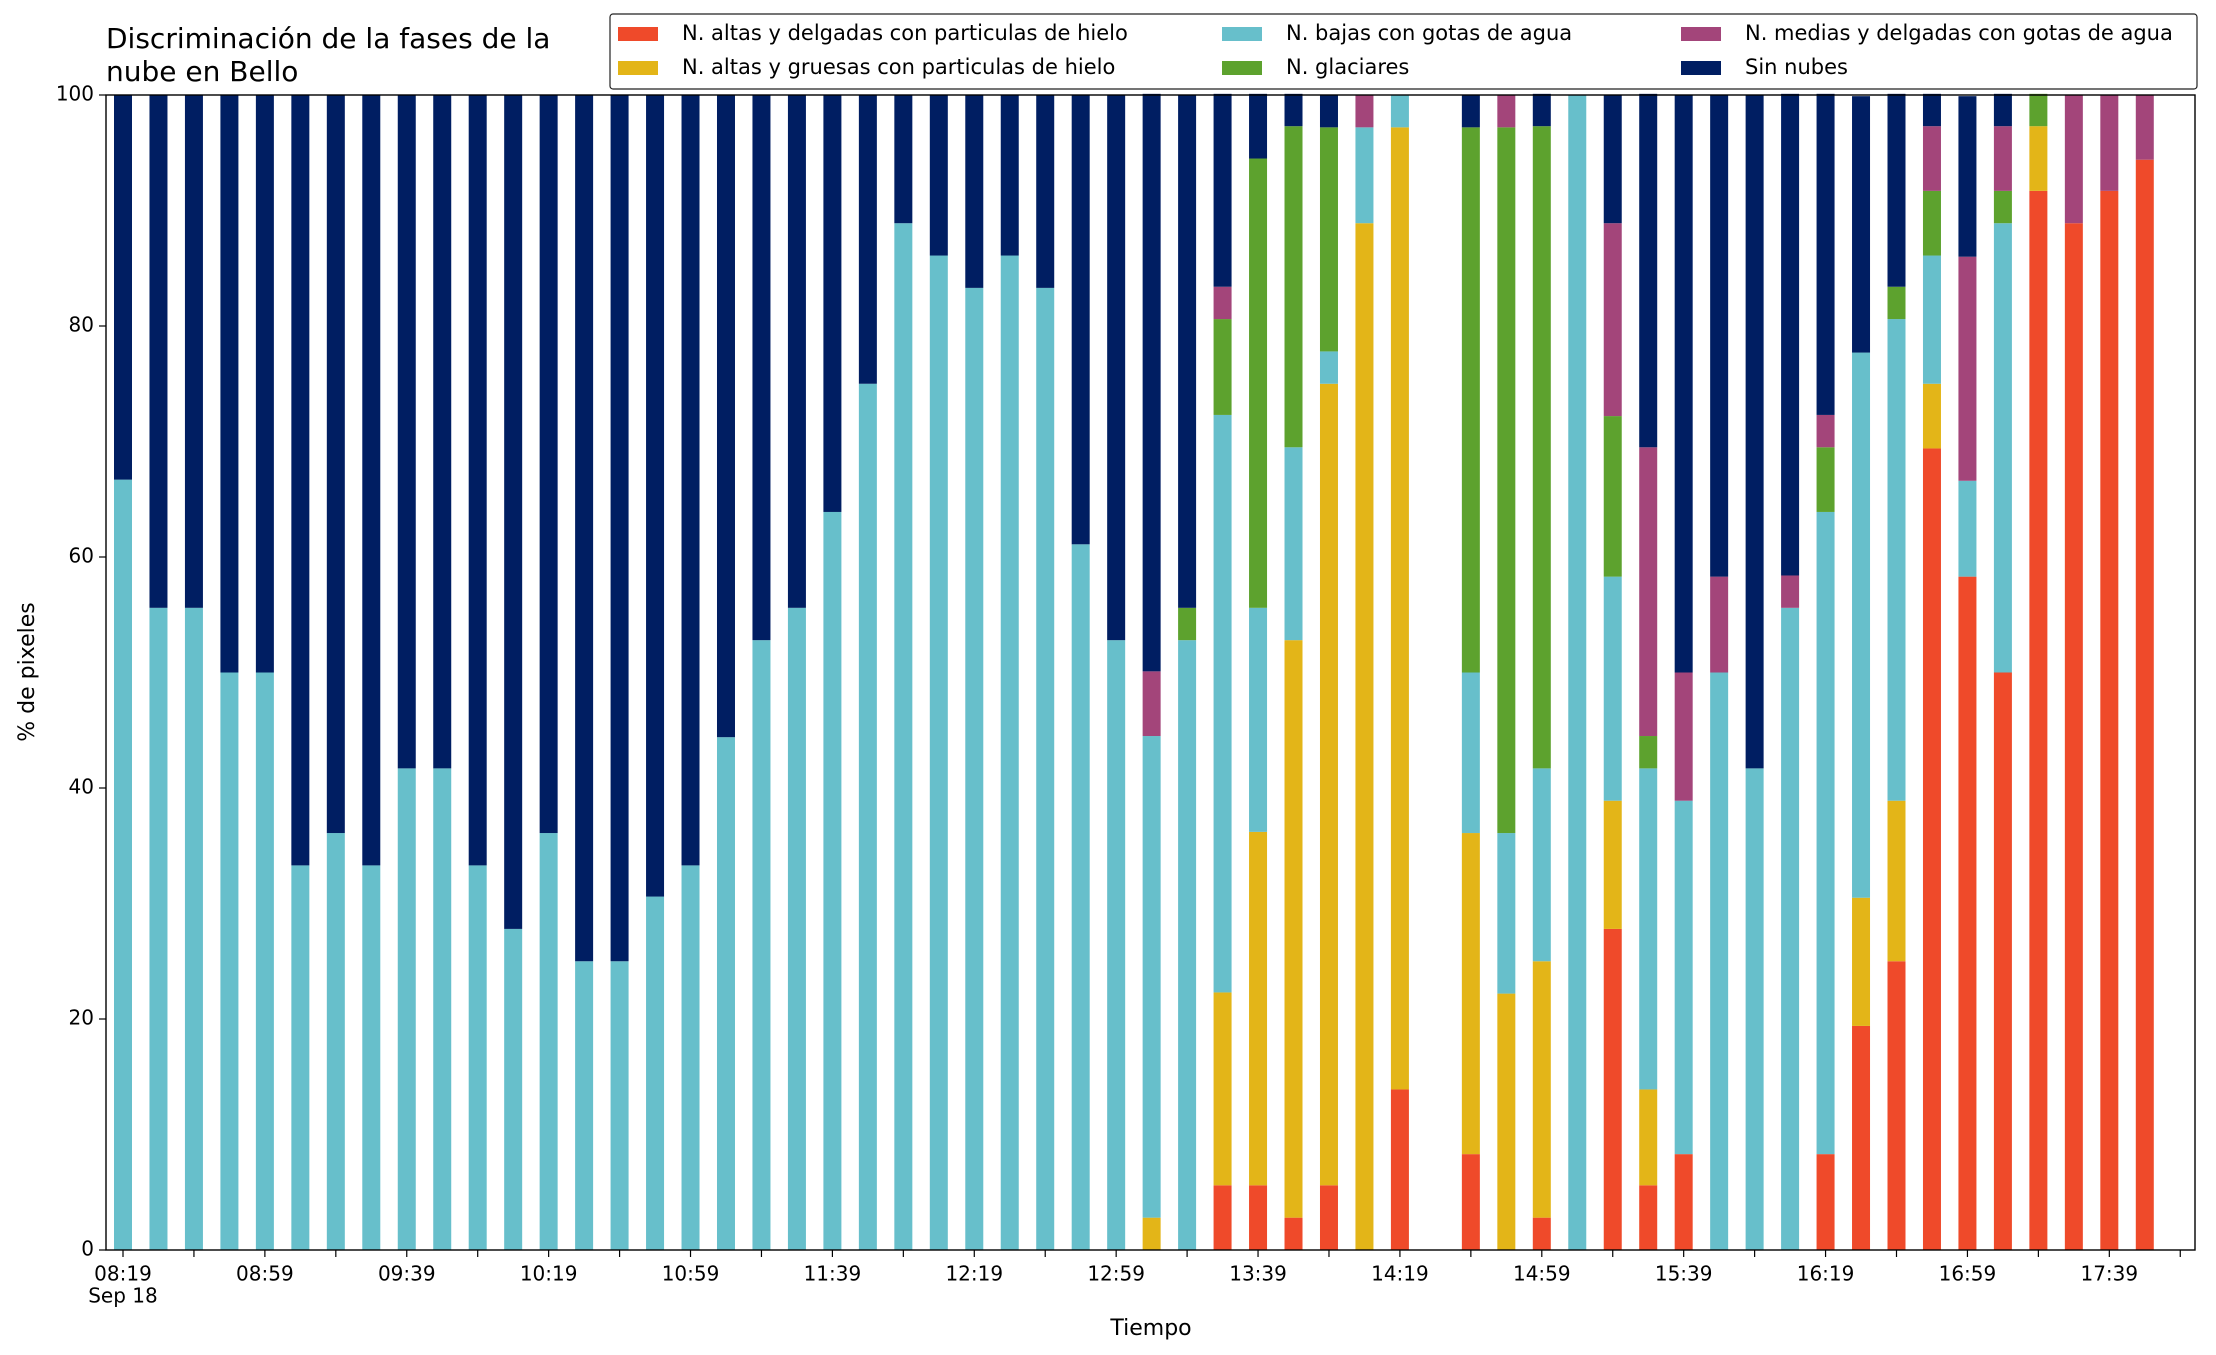 This screenshot has height=1355, width=2216. What do you see at coordinates (265, 1274) in the screenshot?
I see `x-tick-label: 08:59` at bounding box center [265, 1274].